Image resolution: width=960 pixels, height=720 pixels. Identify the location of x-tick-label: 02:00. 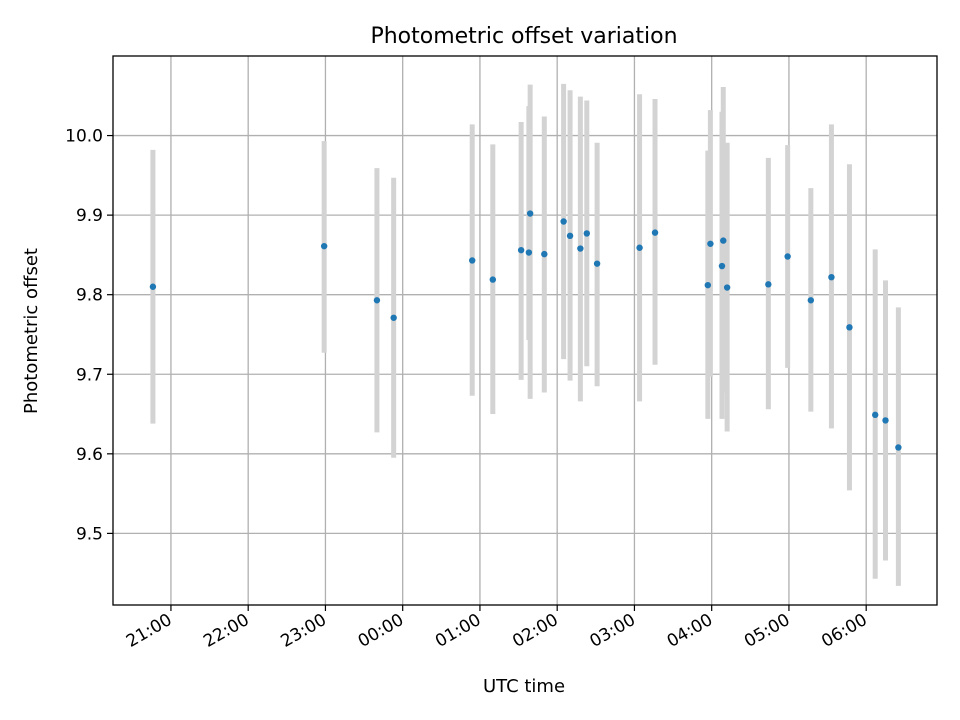
(535, 631).